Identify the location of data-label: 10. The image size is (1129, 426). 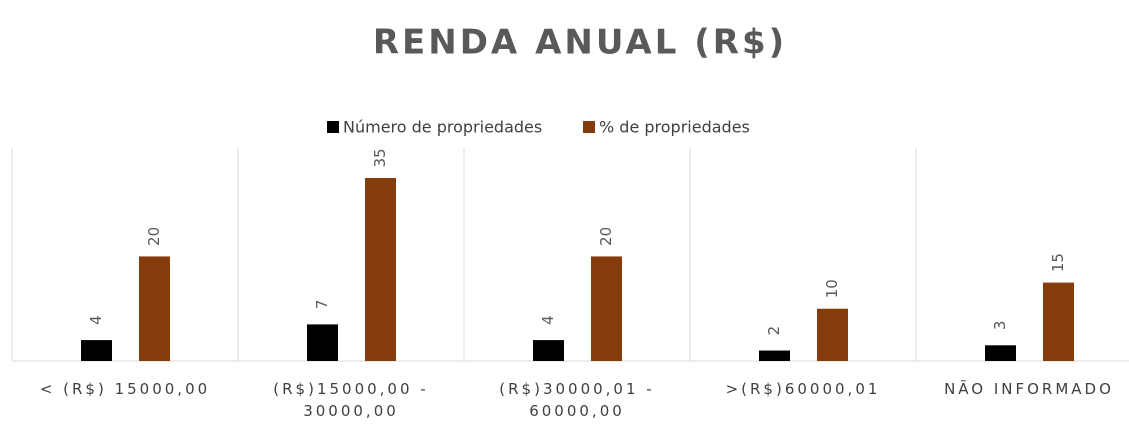
(832, 288).